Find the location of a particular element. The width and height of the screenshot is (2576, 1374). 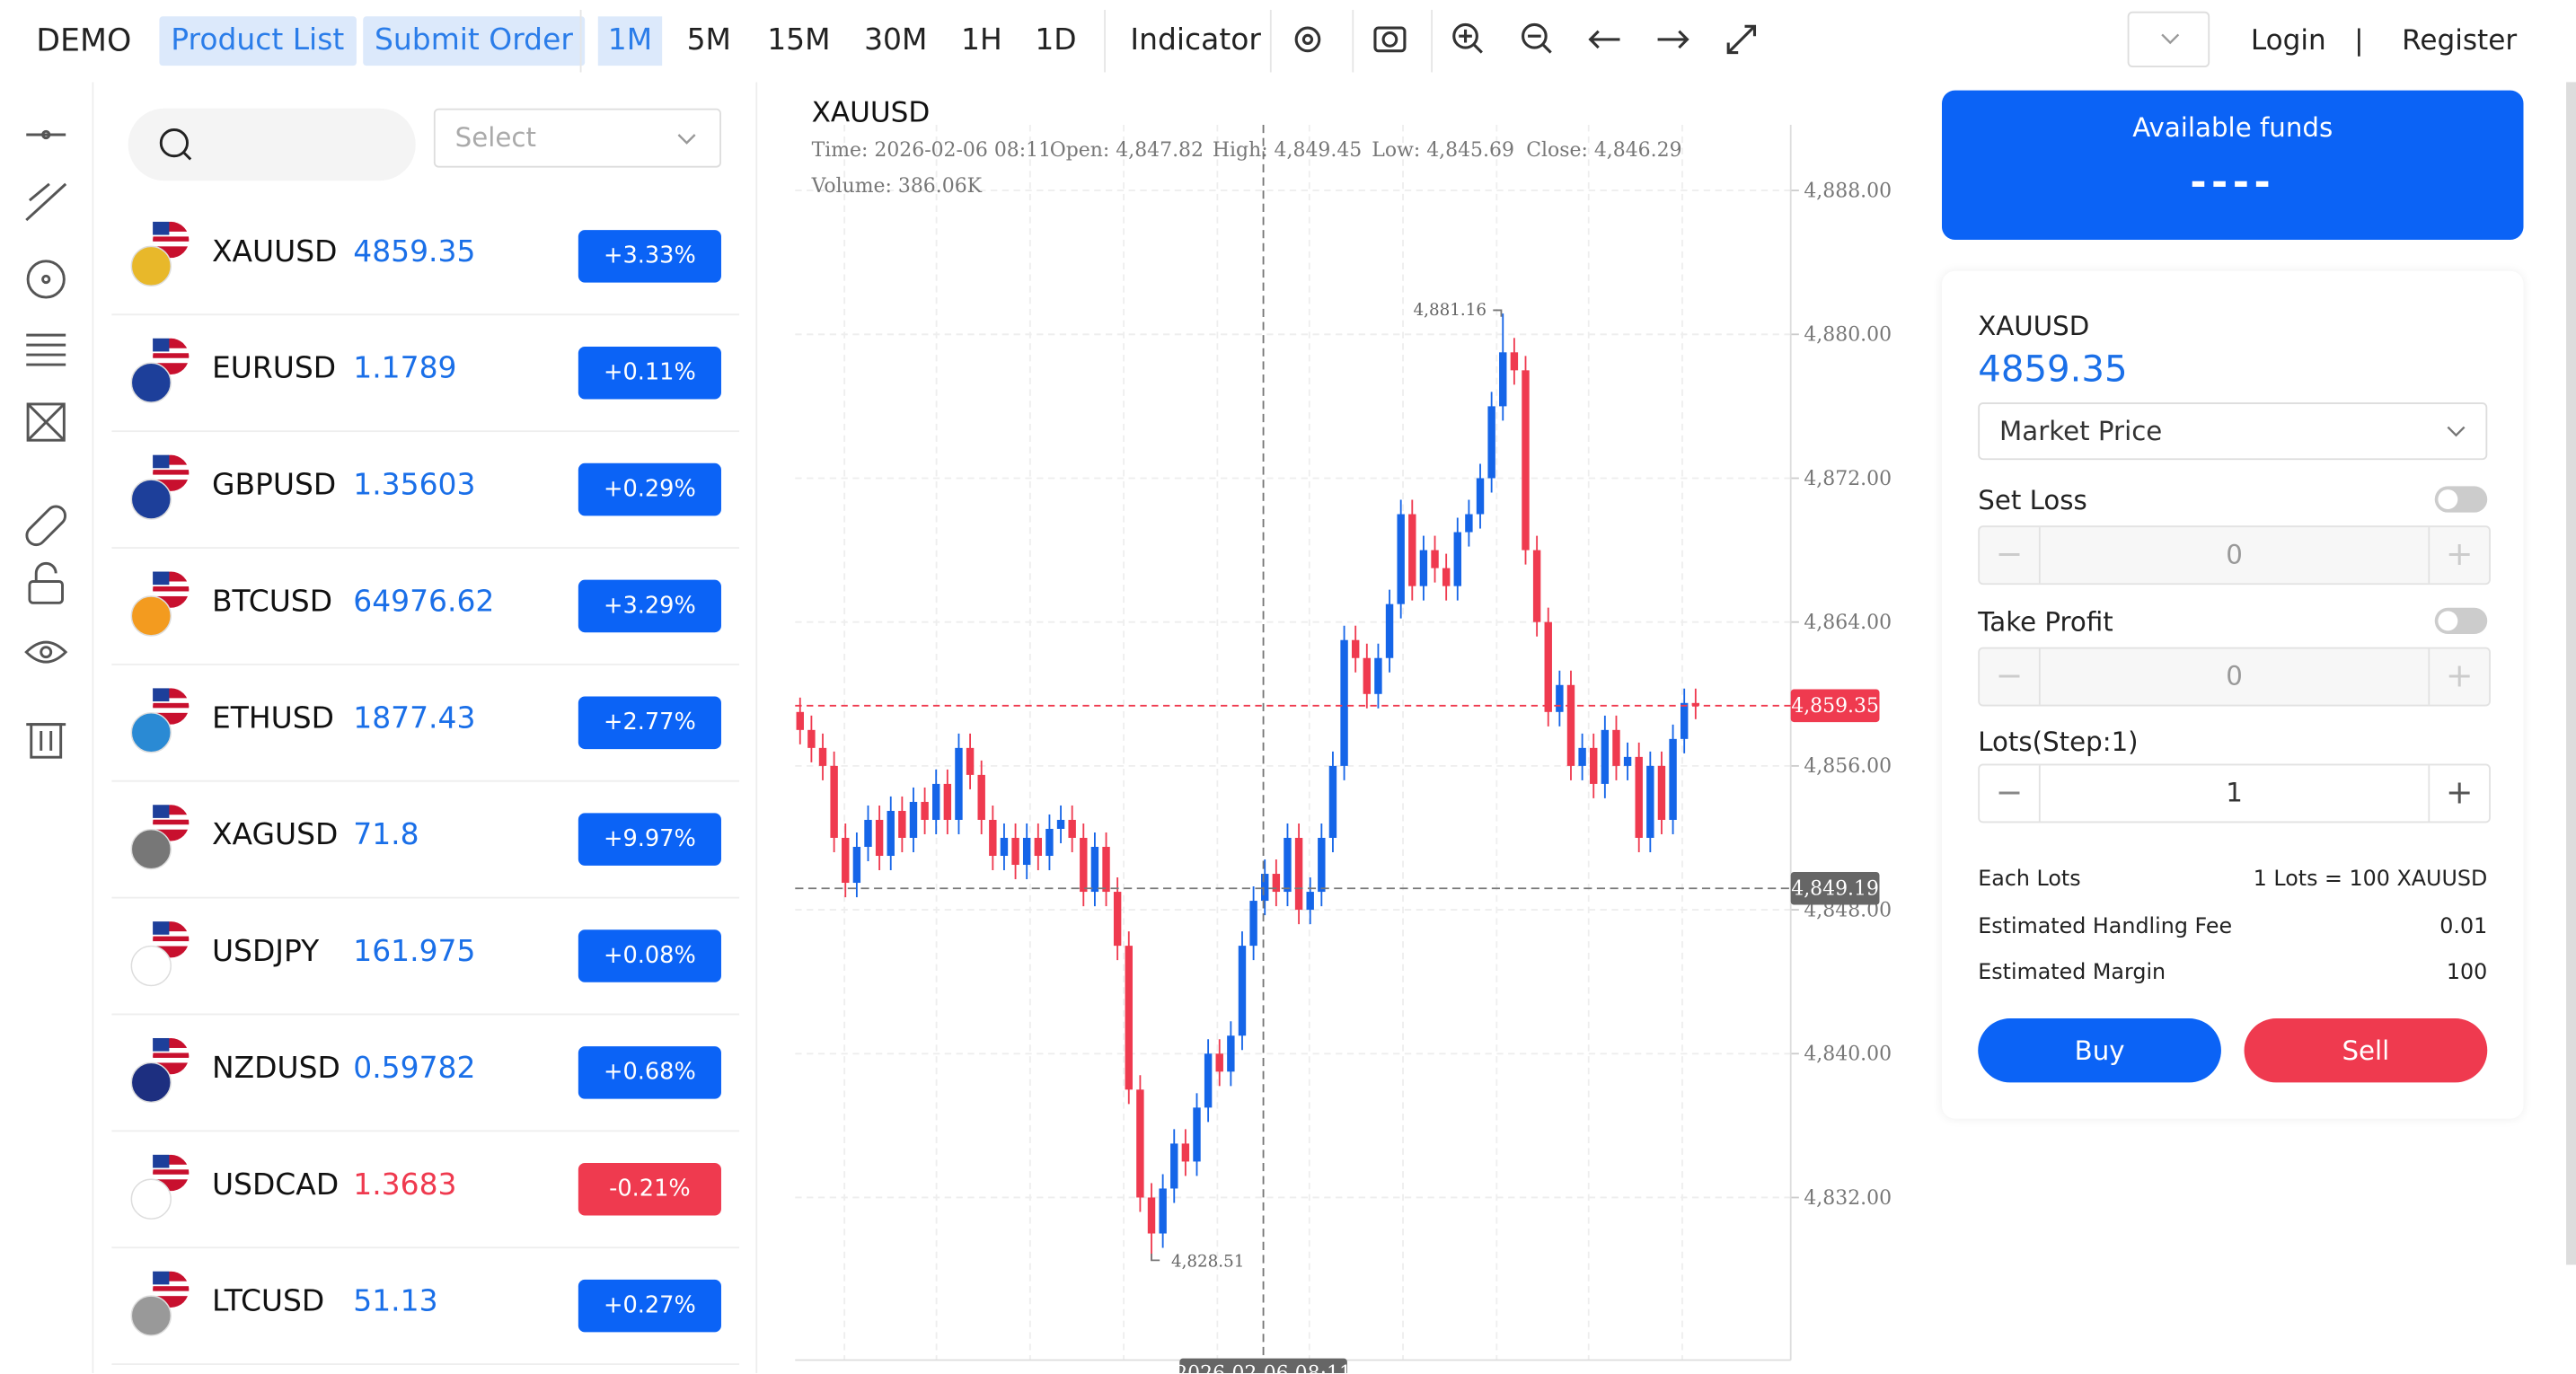

settings-icon is located at coordinates (1307, 39).